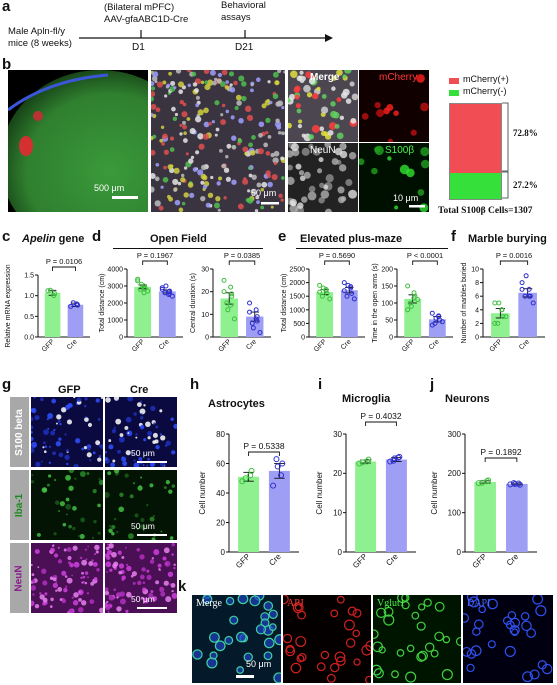 The image size is (557, 685). I want to click on chart-i: 0 10 20 30 Cell number GFP Cre P = 0.4032, so click(365, 490).